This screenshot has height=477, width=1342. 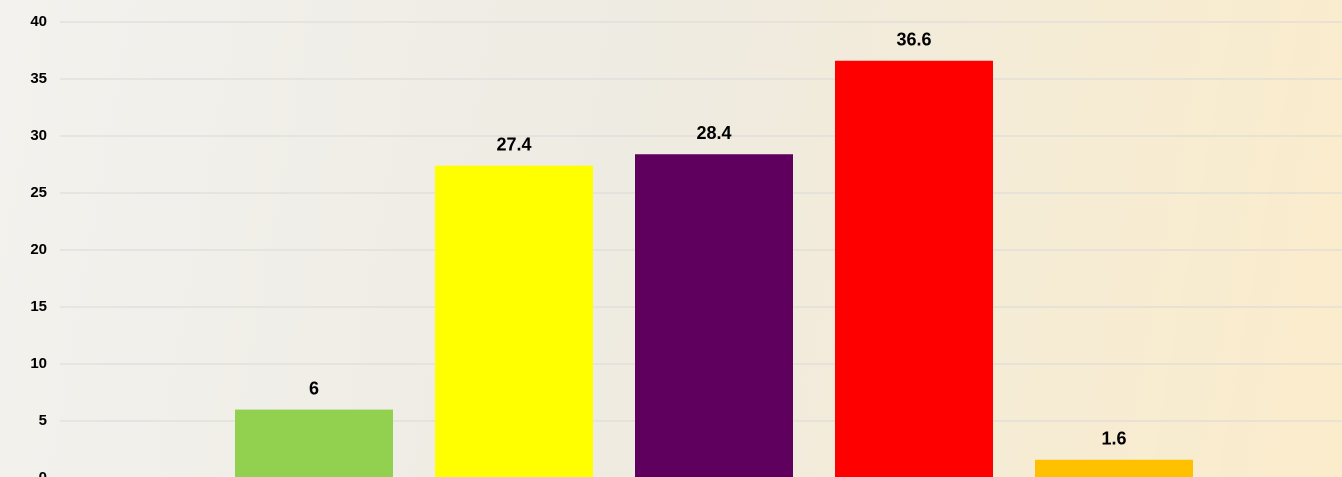 I want to click on y-tick-label: 5, so click(x=43, y=420).